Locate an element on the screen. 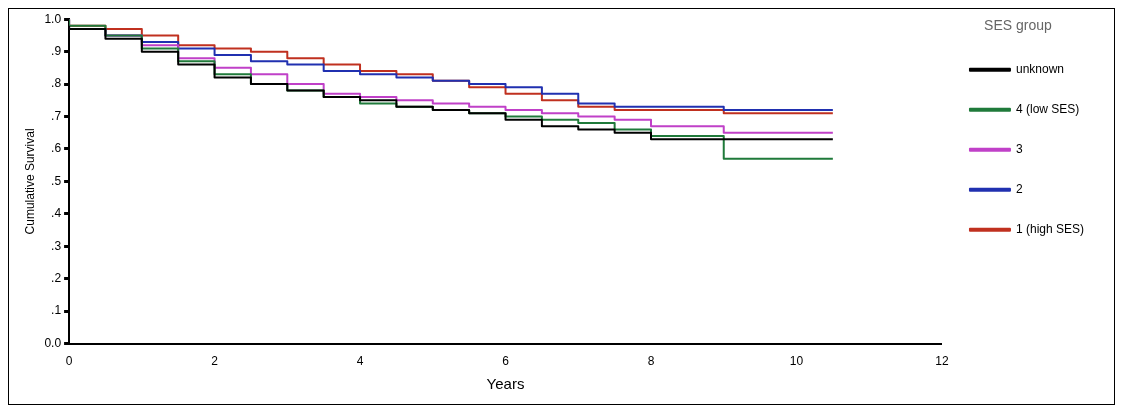  y-tick-label: .4 is located at coordinates (56, 213).